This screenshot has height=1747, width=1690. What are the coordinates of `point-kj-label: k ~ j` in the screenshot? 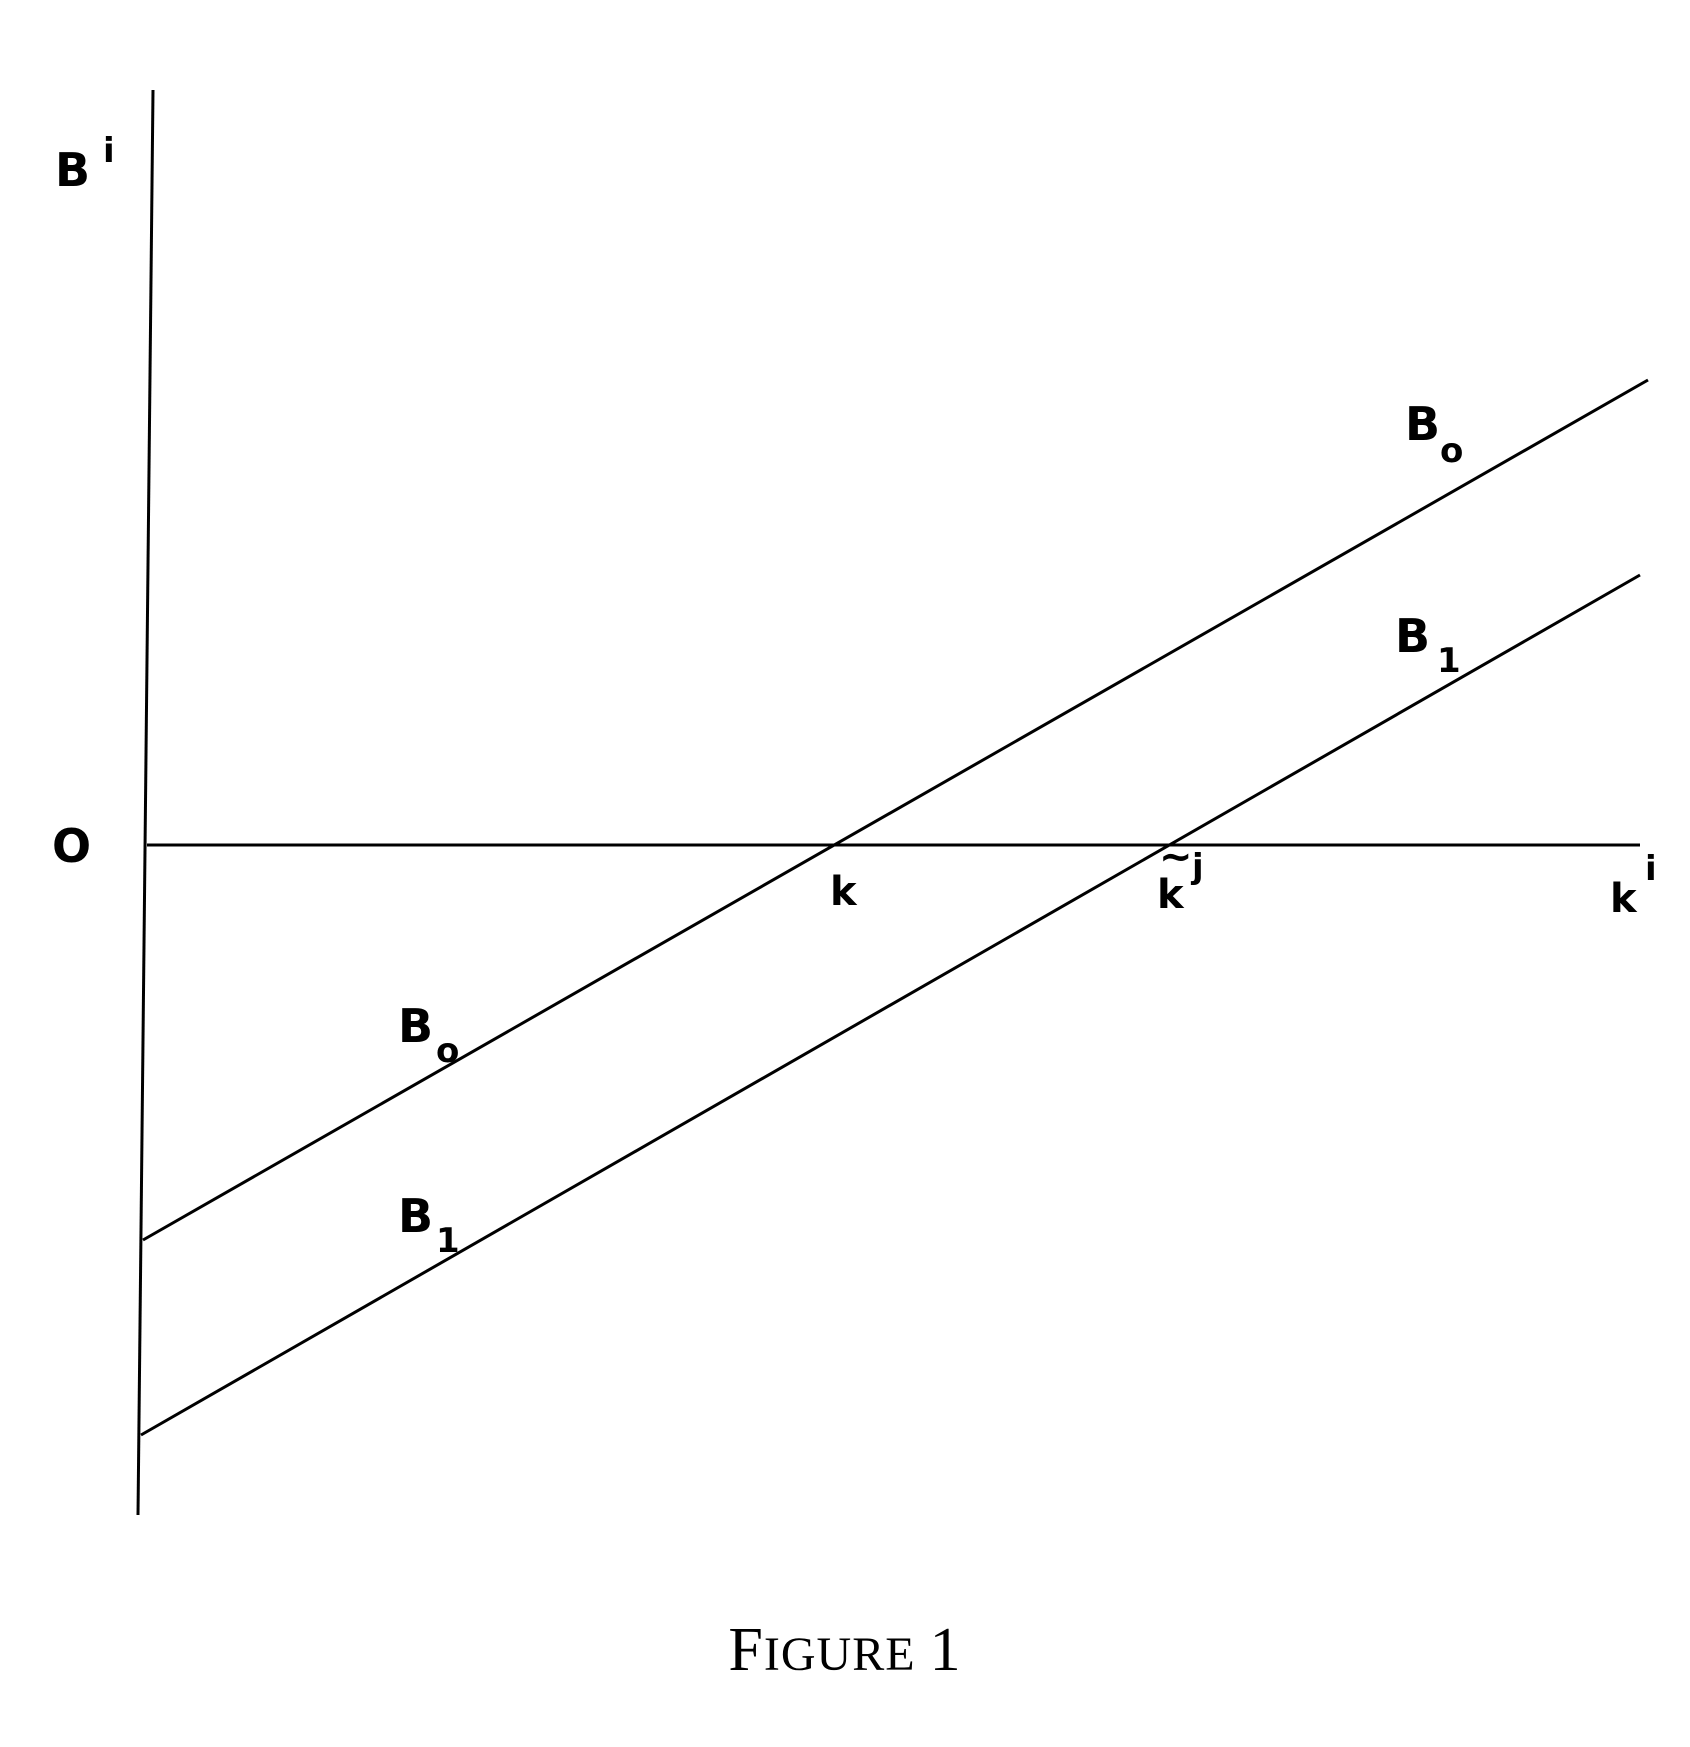 It's located at (1180, 876).